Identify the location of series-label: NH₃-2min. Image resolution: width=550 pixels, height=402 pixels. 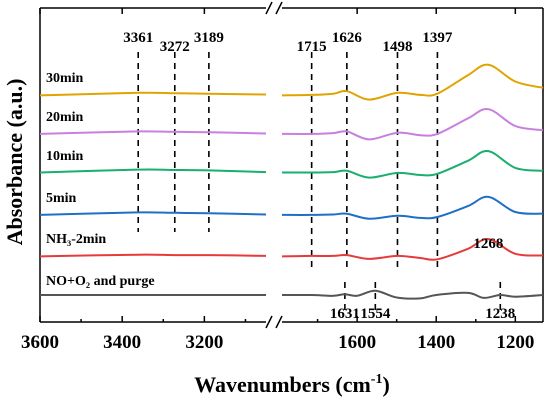
(76, 239).